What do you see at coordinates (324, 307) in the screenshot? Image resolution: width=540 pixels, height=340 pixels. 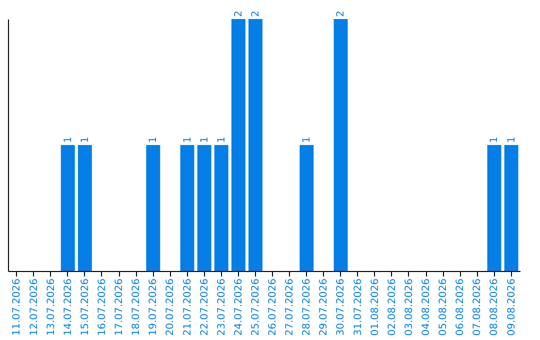 I see `x-tick-label: 29.07.2026` at bounding box center [324, 307].